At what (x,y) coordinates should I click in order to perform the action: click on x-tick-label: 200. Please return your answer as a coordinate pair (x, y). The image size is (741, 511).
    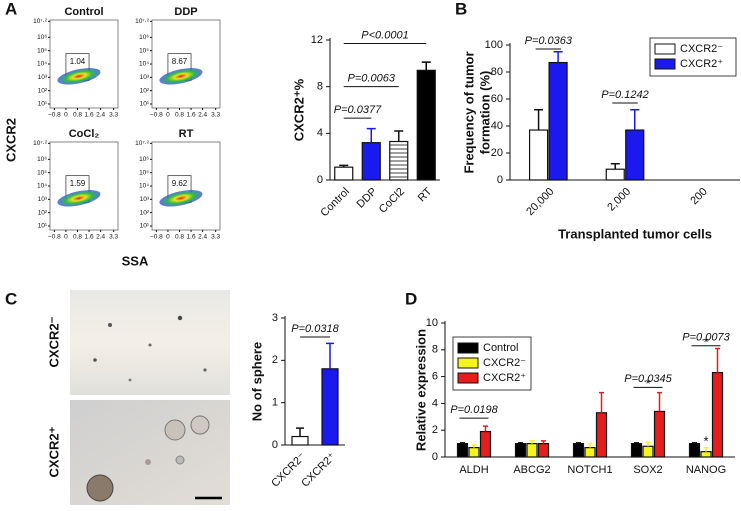
    Looking at the image, I should click on (698, 196).